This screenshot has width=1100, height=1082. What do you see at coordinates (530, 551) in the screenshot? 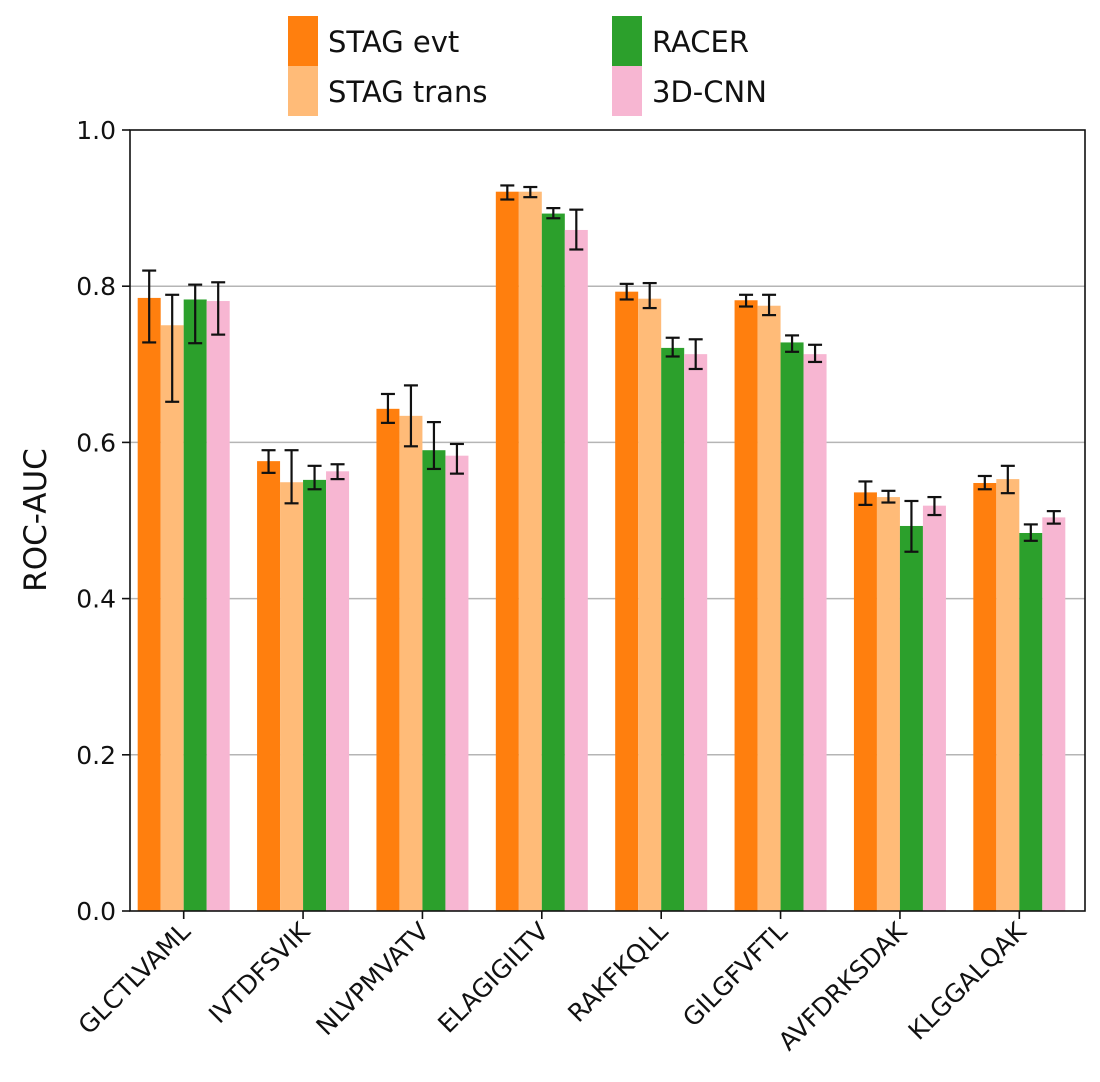
I see `bar-stag-trans-elagigiltv` at bounding box center [530, 551].